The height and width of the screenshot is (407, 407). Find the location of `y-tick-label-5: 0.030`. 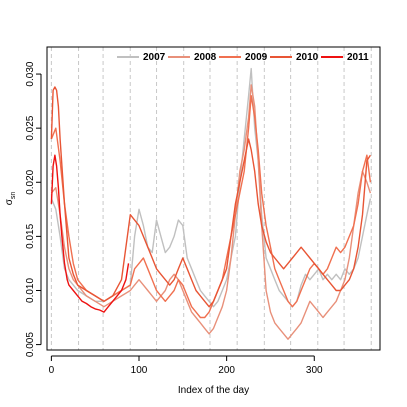

y-tick-label-5: 0.030 is located at coordinates (30, 73).